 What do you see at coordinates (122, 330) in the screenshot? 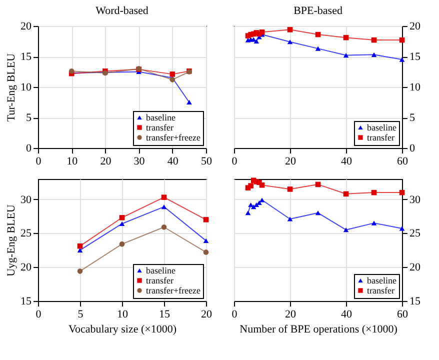
I see `x-axis-title: Vocabulary size (×1000)` at bounding box center [122, 330].